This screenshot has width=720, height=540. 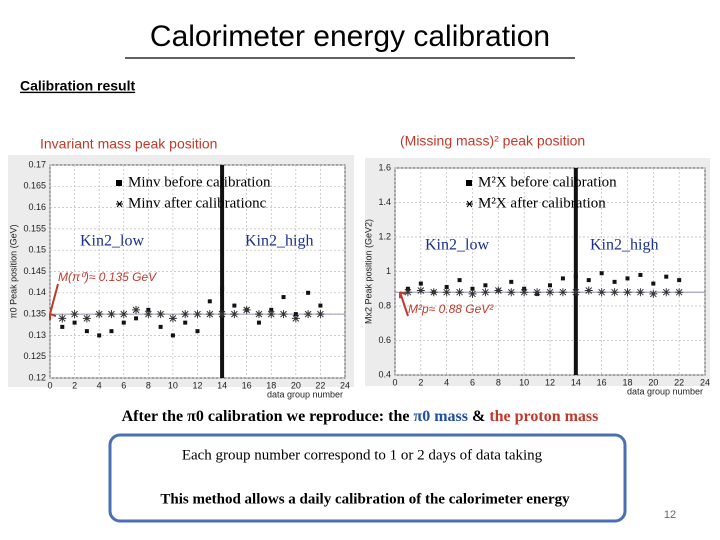 What do you see at coordinates (440, 416) in the screenshot?
I see `conclusion-part: π0 mass` at bounding box center [440, 416].